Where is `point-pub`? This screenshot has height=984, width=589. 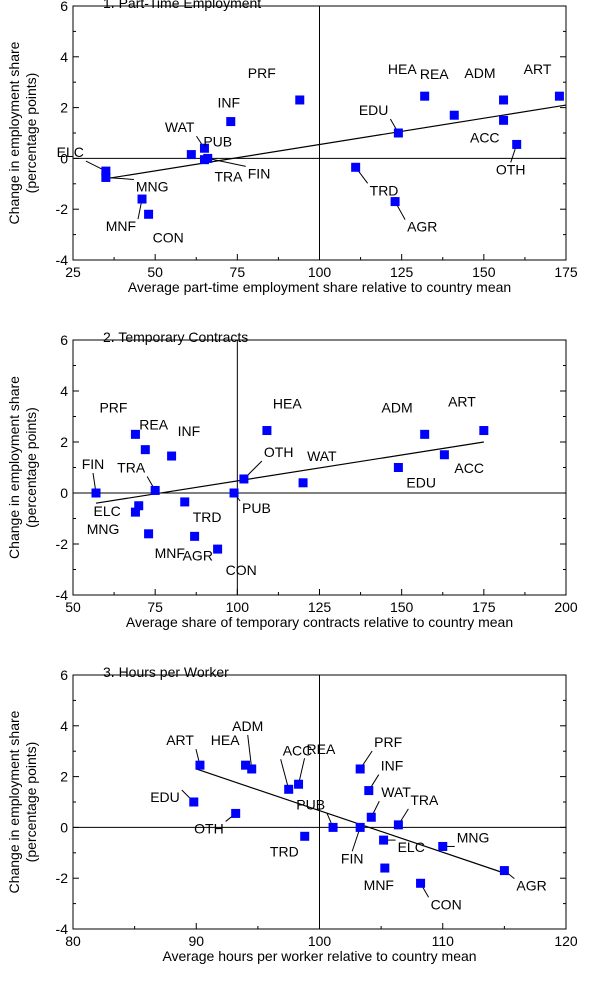
point-pub is located at coordinates (191, 155).